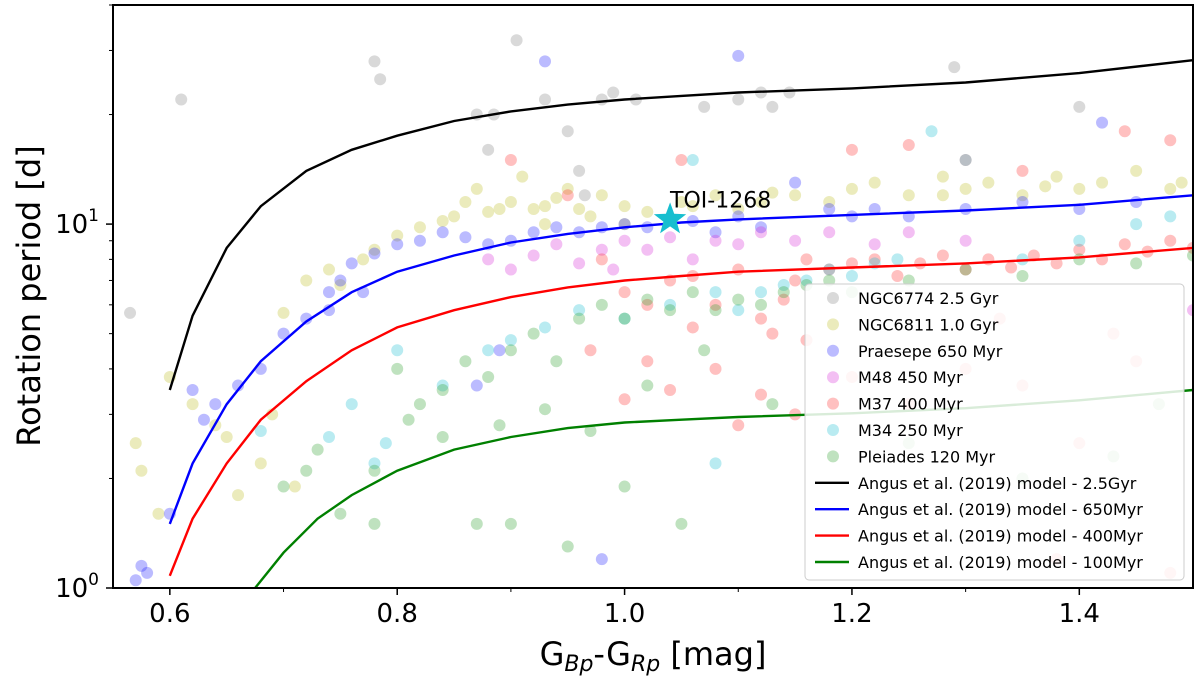 The image size is (1200, 683). Describe the element at coordinates (1000, 536) in the screenshot. I see `legend-model-label-2: Angus et al. (2019) model - 400Myr` at that location.